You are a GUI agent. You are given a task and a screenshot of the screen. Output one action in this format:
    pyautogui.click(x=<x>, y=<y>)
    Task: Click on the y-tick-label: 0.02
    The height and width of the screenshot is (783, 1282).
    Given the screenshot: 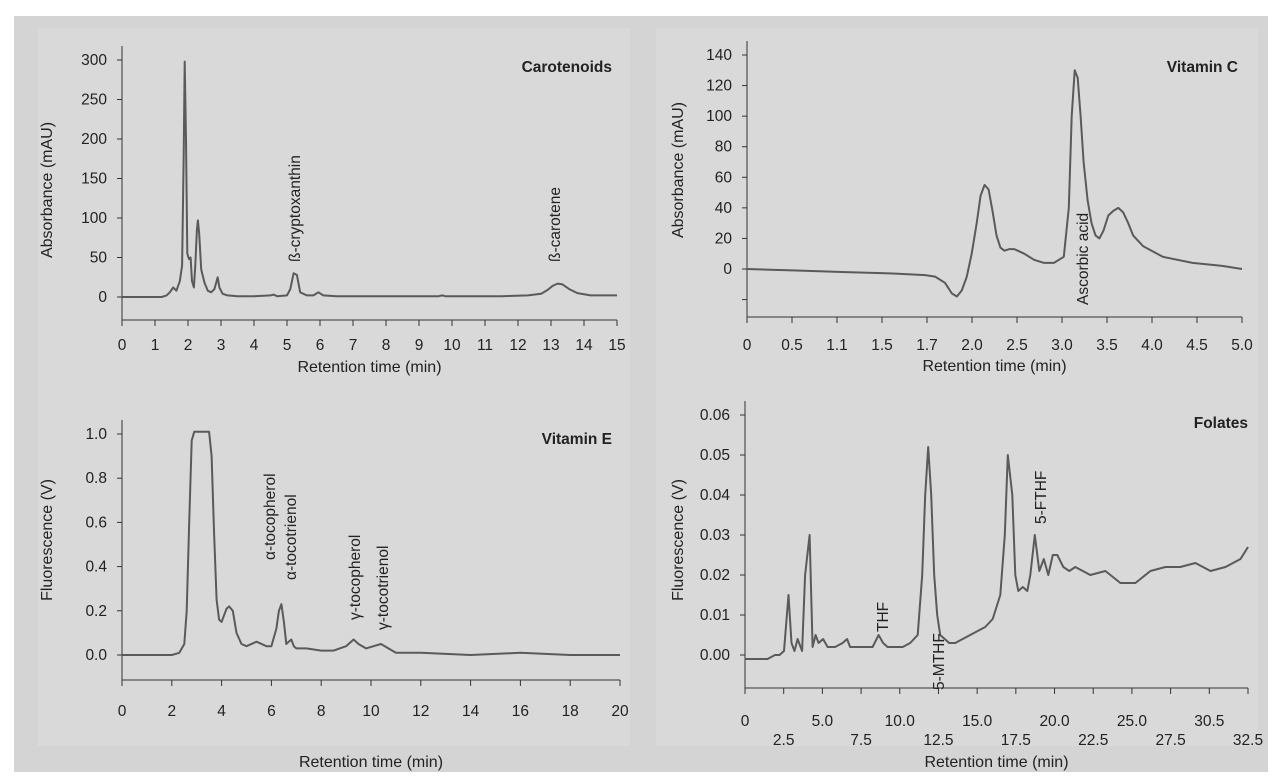 What is the action you would take?
    pyautogui.click(x=715, y=575)
    